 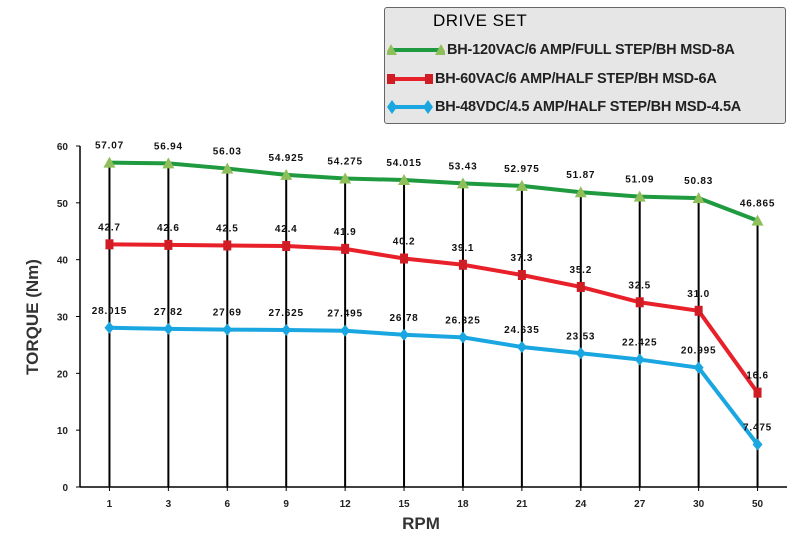 I want to click on data-label: 24.635, so click(x=521, y=330).